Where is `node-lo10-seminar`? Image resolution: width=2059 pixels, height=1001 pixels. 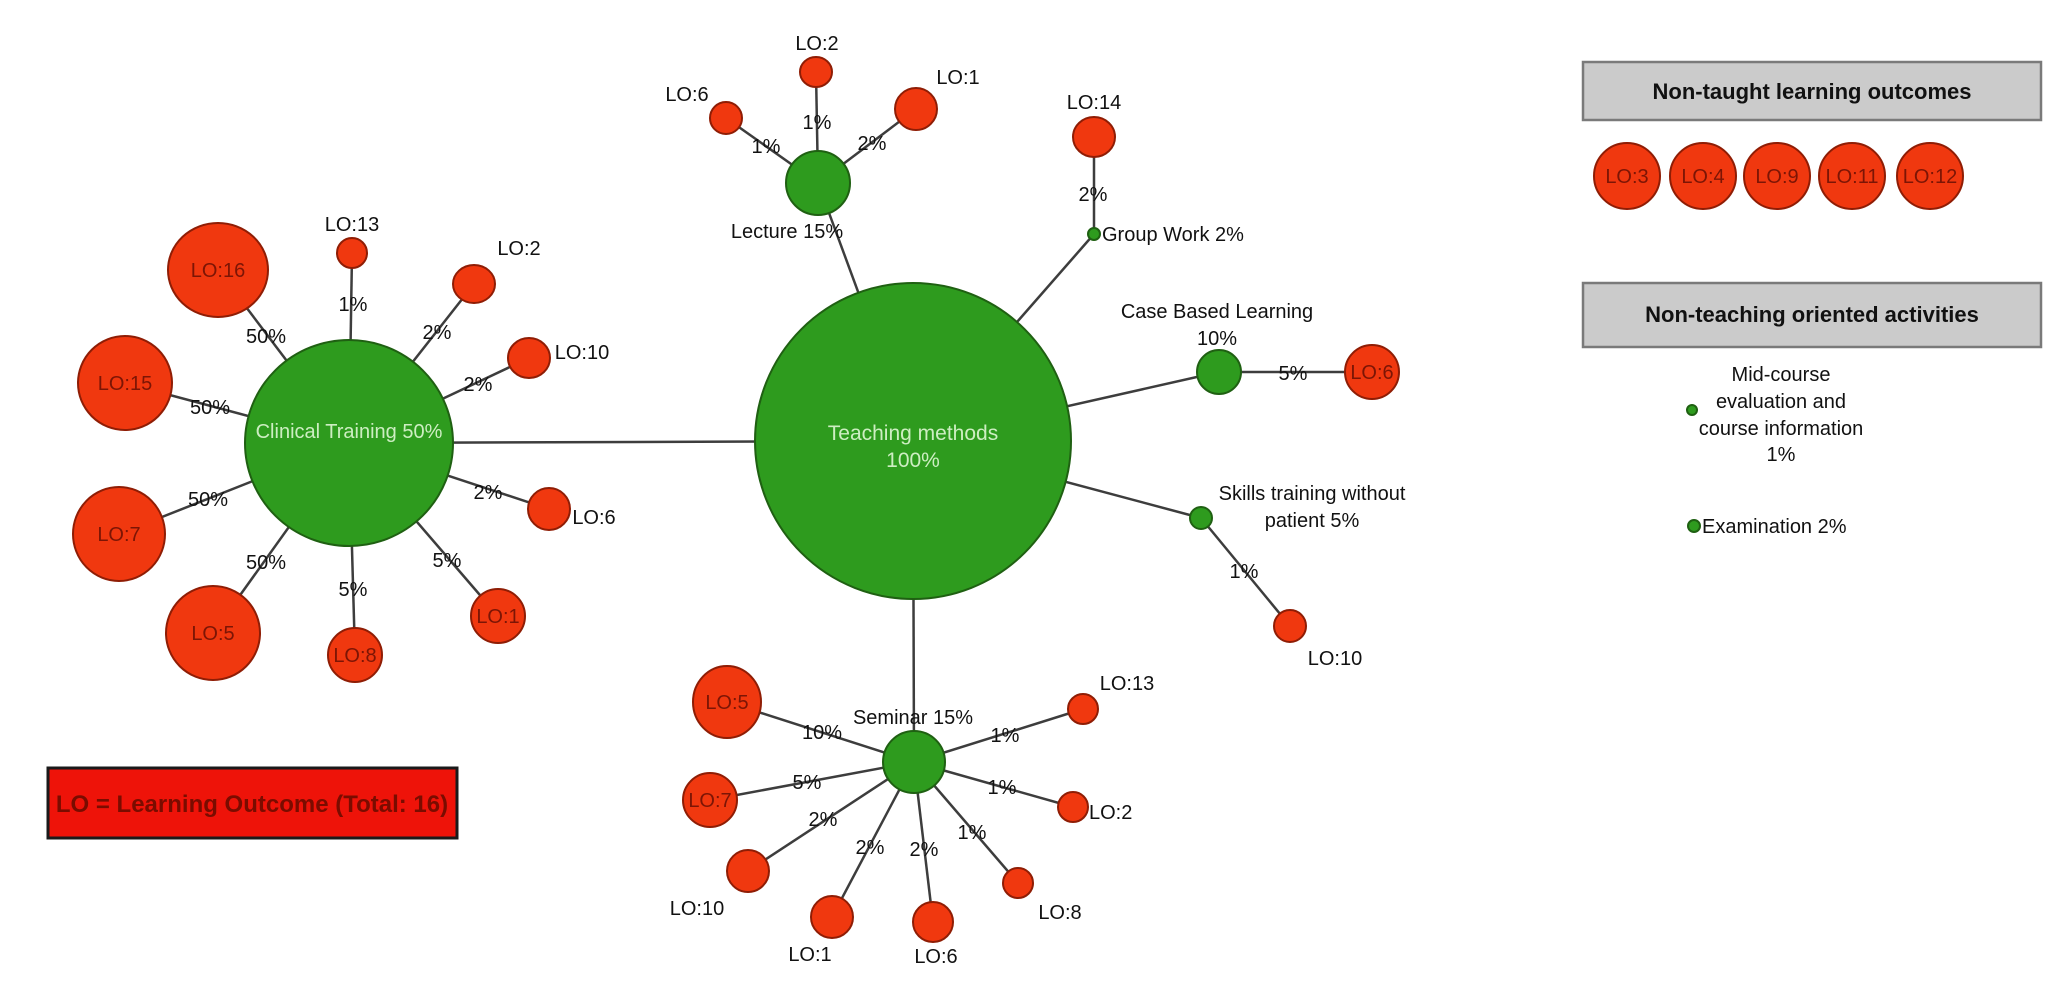
node-lo10-seminar is located at coordinates (748, 871).